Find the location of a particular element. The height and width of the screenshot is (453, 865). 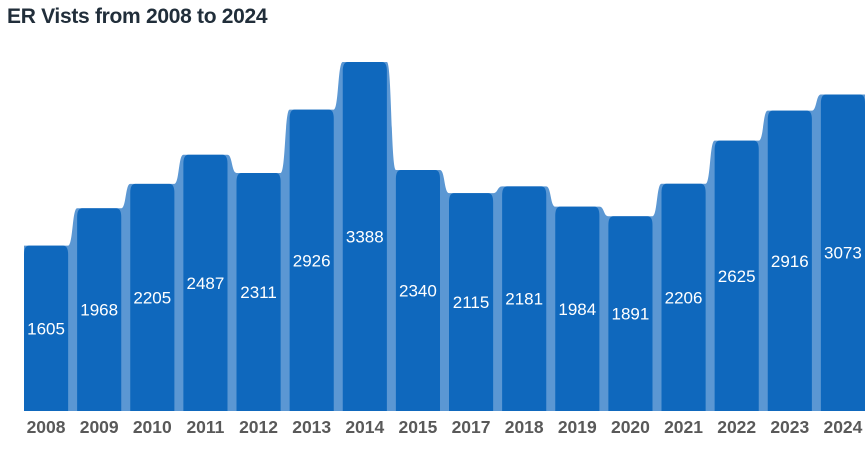

value-label-2015: 2340 is located at coordinates (418, 290).